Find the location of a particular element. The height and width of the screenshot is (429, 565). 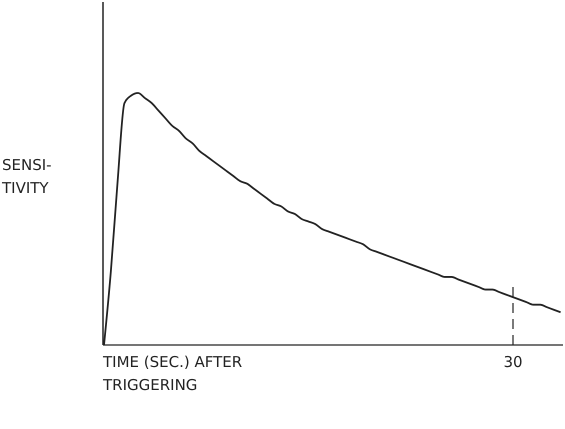

y-axis-title: SENSI- TIVITY is located at coordinates (26, 176).